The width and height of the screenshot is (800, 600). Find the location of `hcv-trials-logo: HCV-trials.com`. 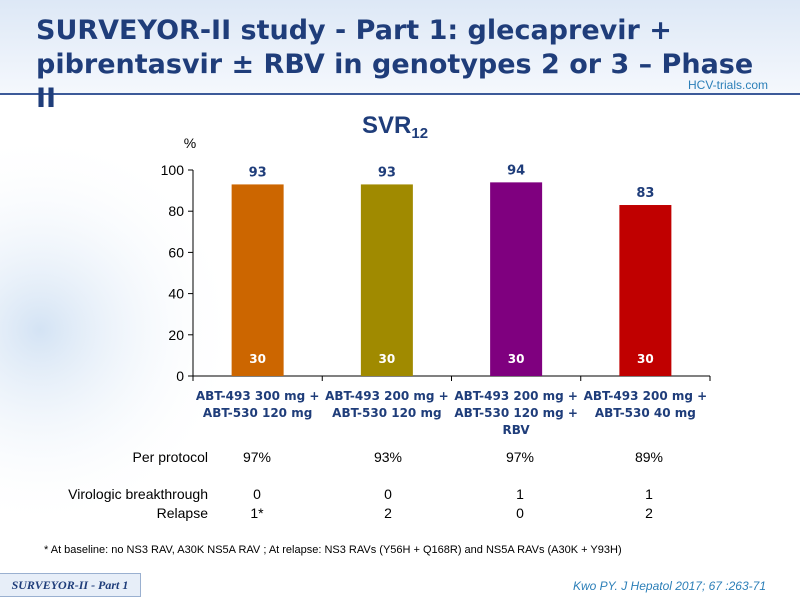

hcv-trials-logo: HCV-trials.com is located at coordinates (728, 85).